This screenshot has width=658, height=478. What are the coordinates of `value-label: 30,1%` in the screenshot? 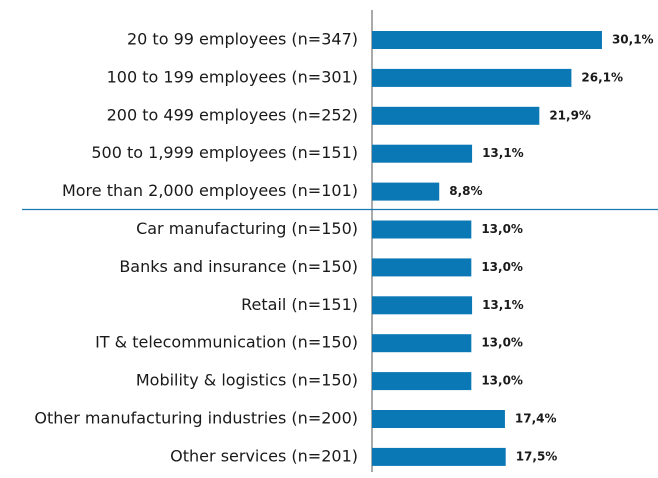 It's located at (633, 40).